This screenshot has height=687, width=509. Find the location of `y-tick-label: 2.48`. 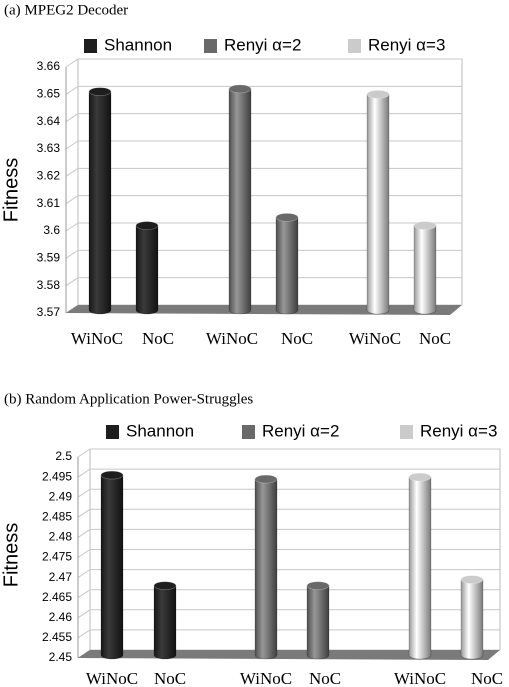

y-tick-label: 2.48 is located at coordinates (61, 537).